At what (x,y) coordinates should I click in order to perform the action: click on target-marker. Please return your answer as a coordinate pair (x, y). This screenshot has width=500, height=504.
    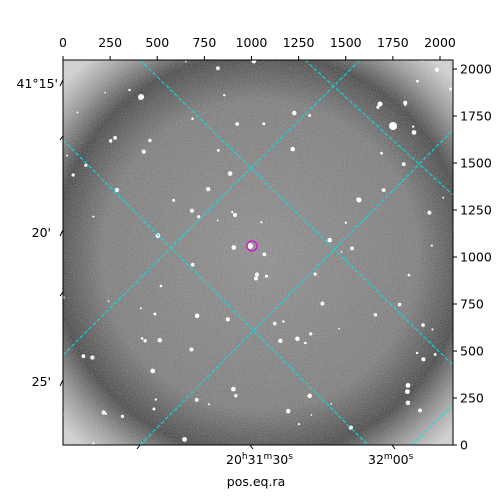
    Looking at the image, I should click on (252, 246).